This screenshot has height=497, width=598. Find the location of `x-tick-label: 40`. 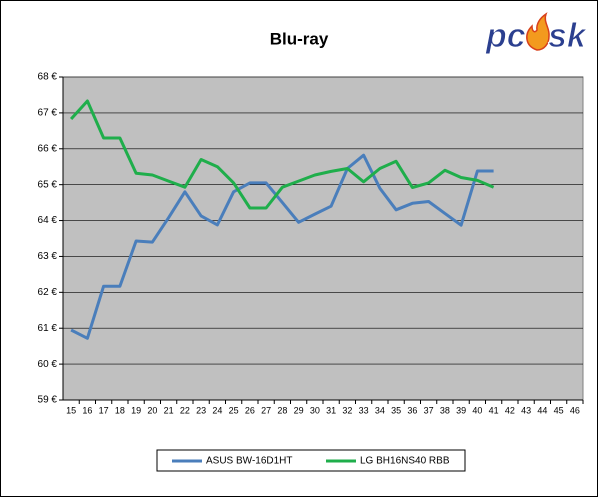

x-tick-label: 40 is located at coordinates (477, 410).